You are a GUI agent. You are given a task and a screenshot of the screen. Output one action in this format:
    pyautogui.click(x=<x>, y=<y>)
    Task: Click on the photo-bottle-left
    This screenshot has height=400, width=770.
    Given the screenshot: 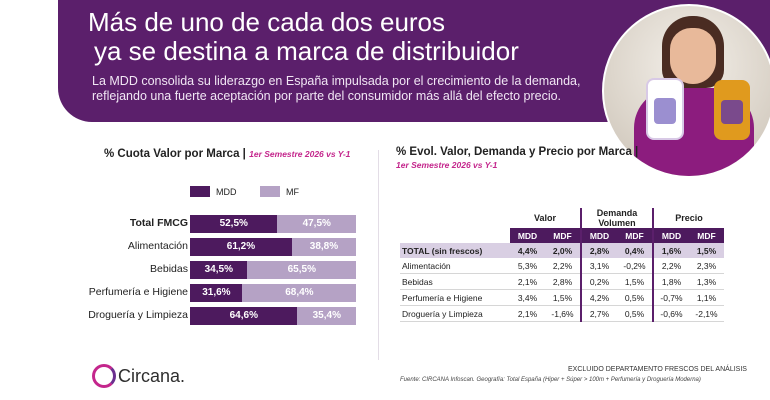 What is the action you would take?
    pyautogui.click(x=665, y=109)
    